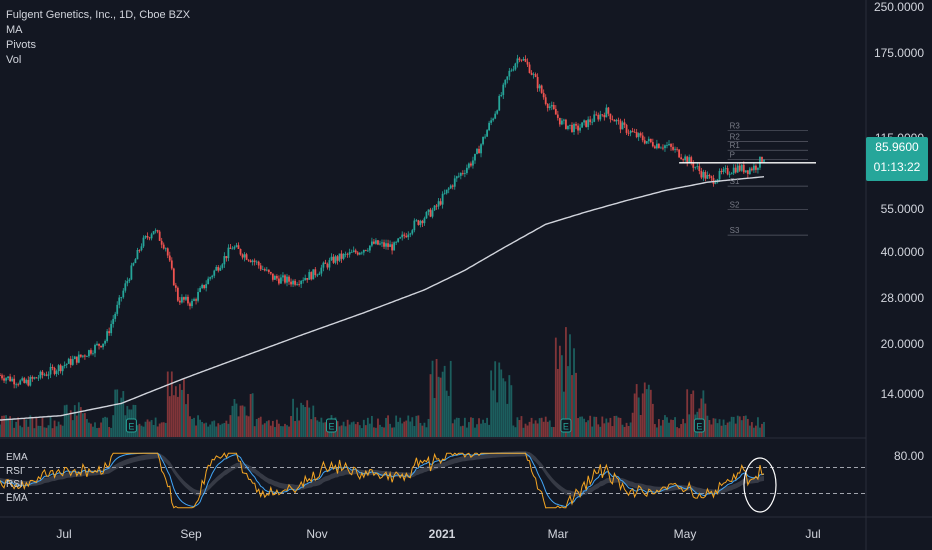  Describe the element at coordinates (17, 498) in the screenshot. I see `osc-ema-label-2: EMA` at that location.